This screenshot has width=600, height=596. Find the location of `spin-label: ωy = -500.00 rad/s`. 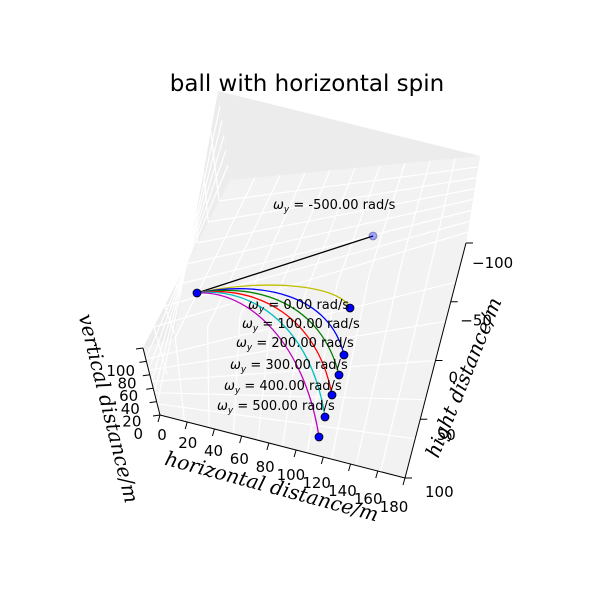

spin-label: ωy = -500.00 rad/s is located at coordinates (334, 206).